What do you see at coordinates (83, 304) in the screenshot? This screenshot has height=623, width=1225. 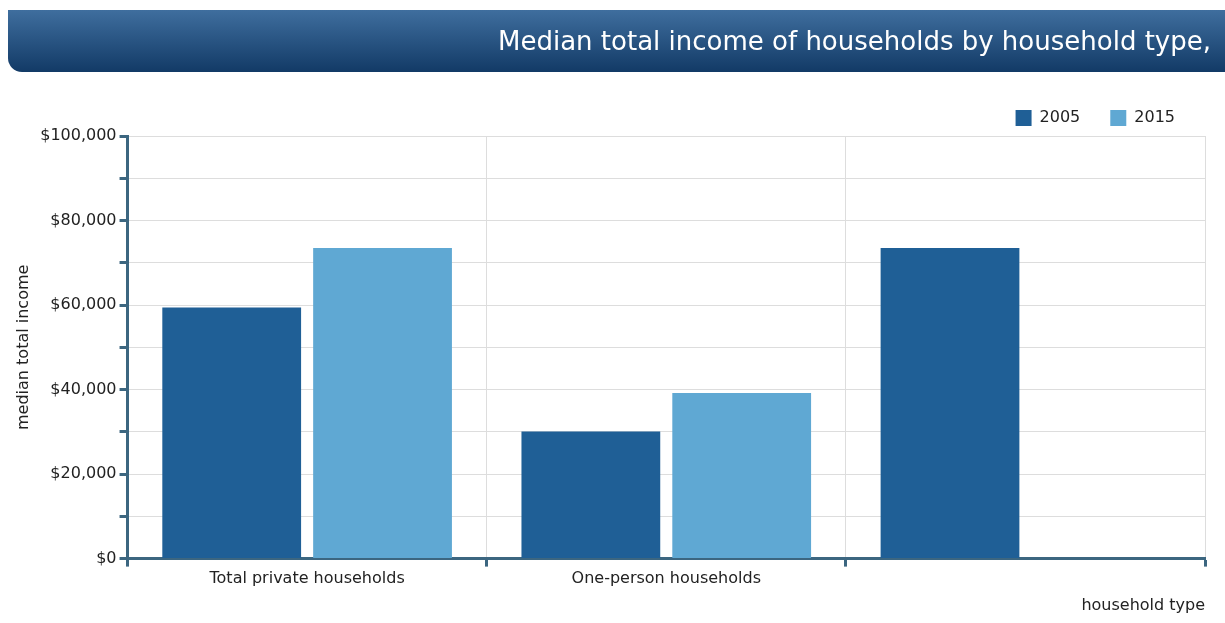 I see `y-tick-label: $60,000` at bounding box center [83, 304].